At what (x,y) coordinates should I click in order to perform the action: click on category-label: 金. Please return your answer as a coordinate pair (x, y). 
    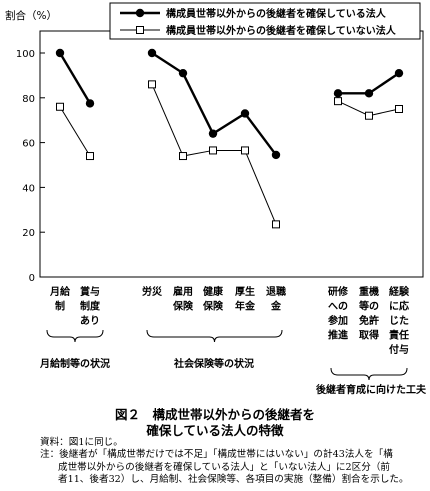
    Looking at the image, I should click on (276, 306).